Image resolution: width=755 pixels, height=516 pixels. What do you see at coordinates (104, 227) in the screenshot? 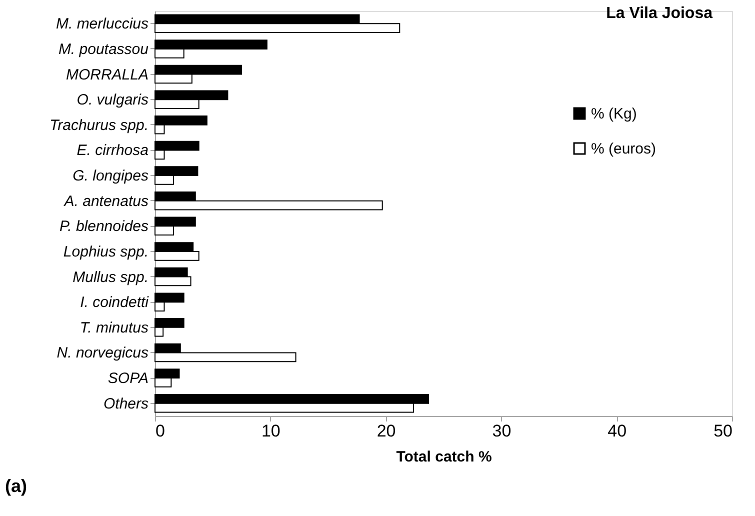
I see `y-tick-label: P. blennoides` at bounding box center [104, 227].